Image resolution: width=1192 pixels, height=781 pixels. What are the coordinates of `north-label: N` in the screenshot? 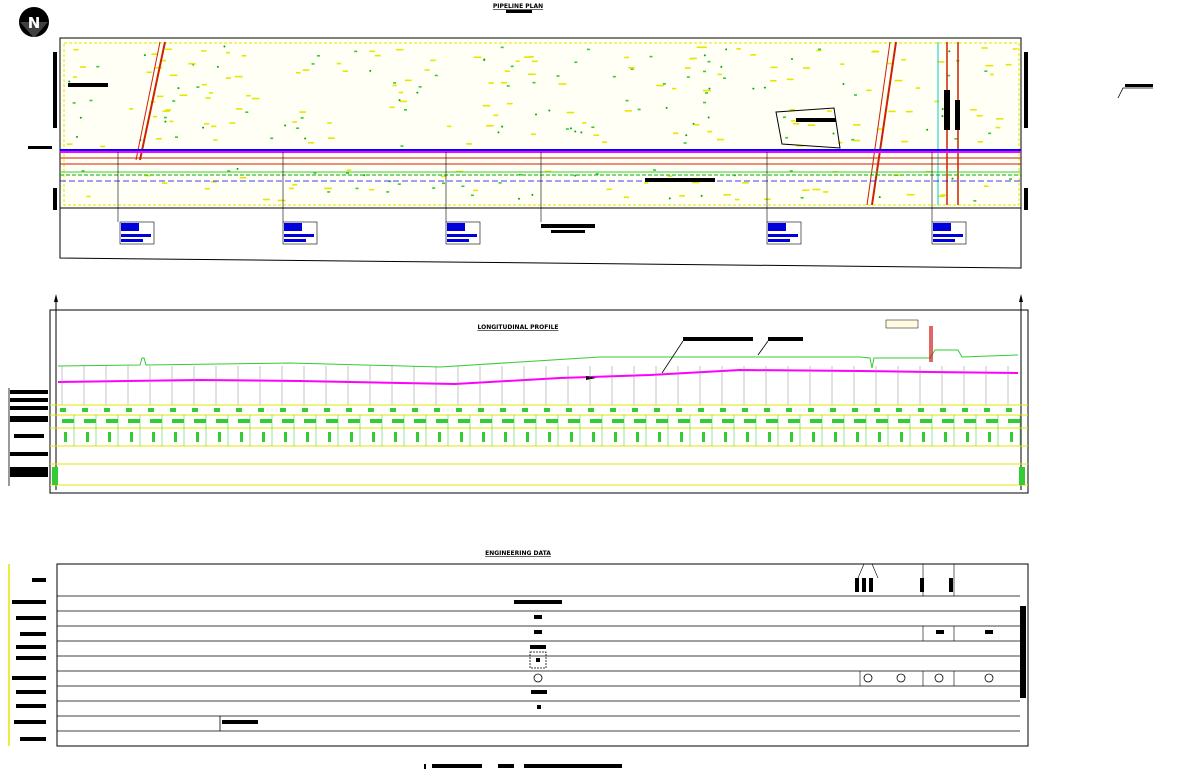 It's located at (34, 23).